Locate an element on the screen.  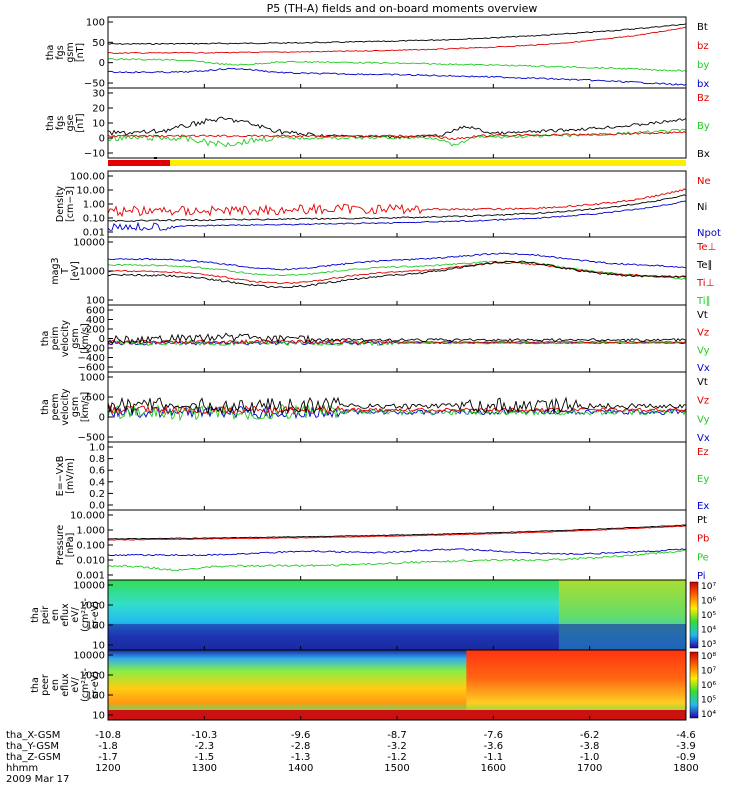
ylabel-peim-velocity: tha is located at coordinates (45, 339).